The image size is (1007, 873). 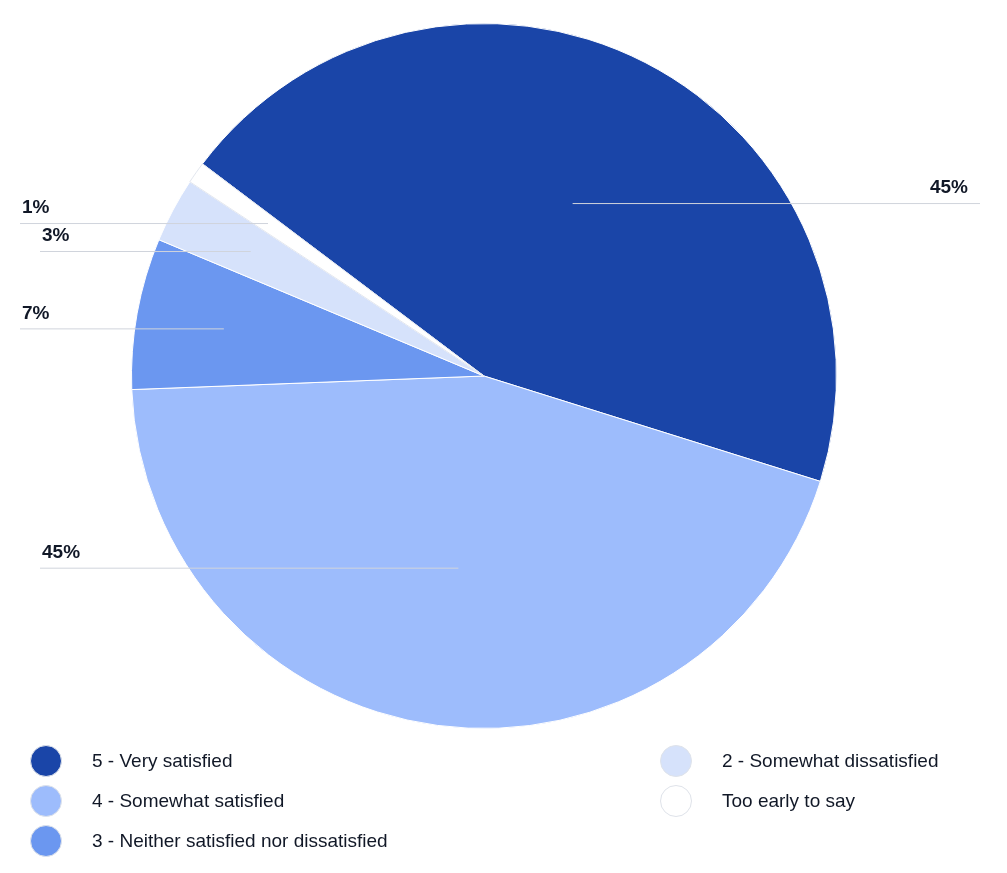 I want to click on legend-label: 3 - Neither satisfied nor dissatisfied, so click(x=240, y=841).